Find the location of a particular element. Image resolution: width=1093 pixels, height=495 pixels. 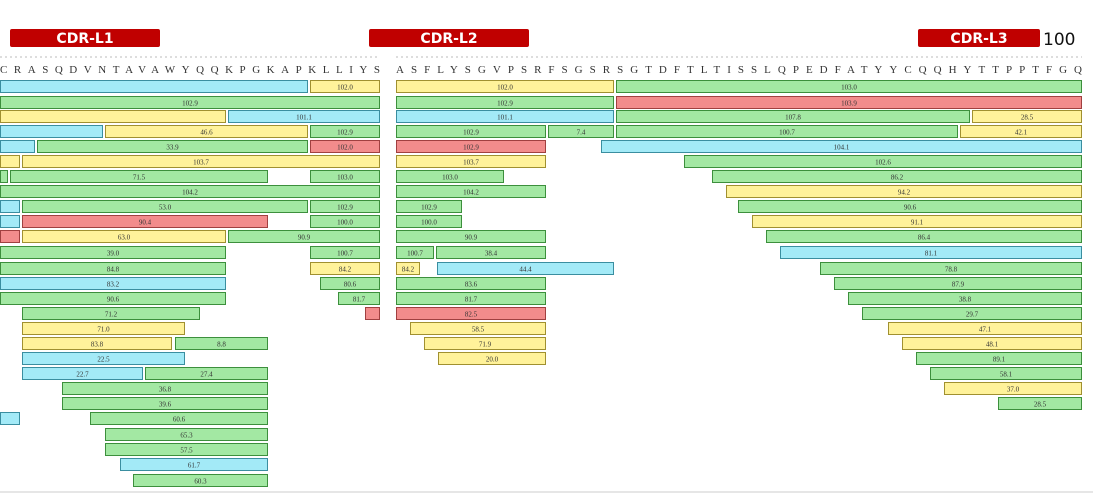

peptide-label: 65.3 is located at coordinates (186, 436).